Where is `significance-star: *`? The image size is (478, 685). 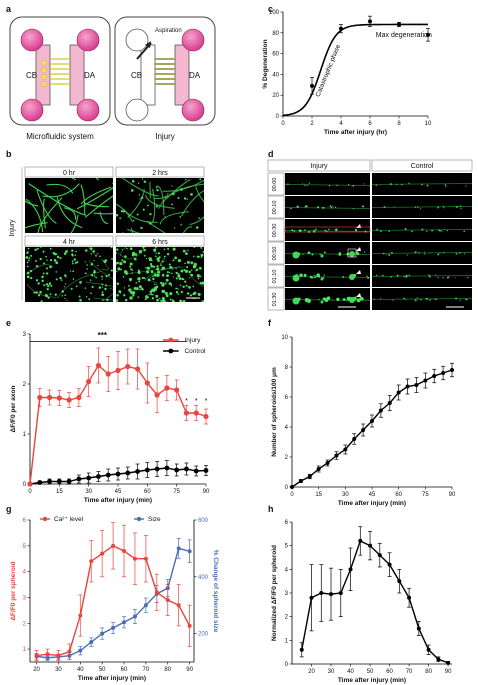 significance-star: * is located at coordinates (196, 401).